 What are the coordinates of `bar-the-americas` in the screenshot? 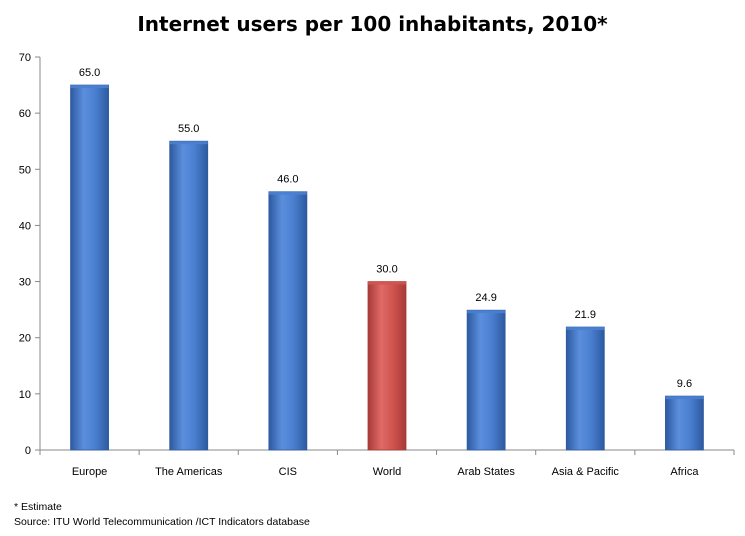 It's located at (189, 295).